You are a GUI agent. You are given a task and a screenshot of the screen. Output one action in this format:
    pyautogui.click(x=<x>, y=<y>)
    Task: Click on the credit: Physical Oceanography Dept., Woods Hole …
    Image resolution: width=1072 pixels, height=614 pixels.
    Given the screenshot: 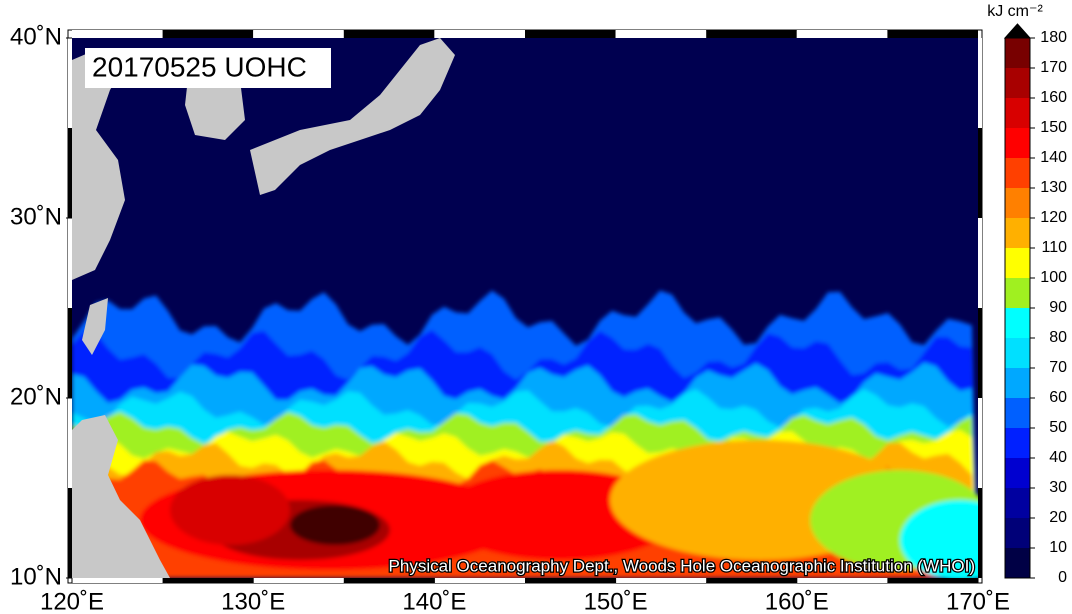 What is the action you would take?
    pyautogui.click(x=682, y=565)
    